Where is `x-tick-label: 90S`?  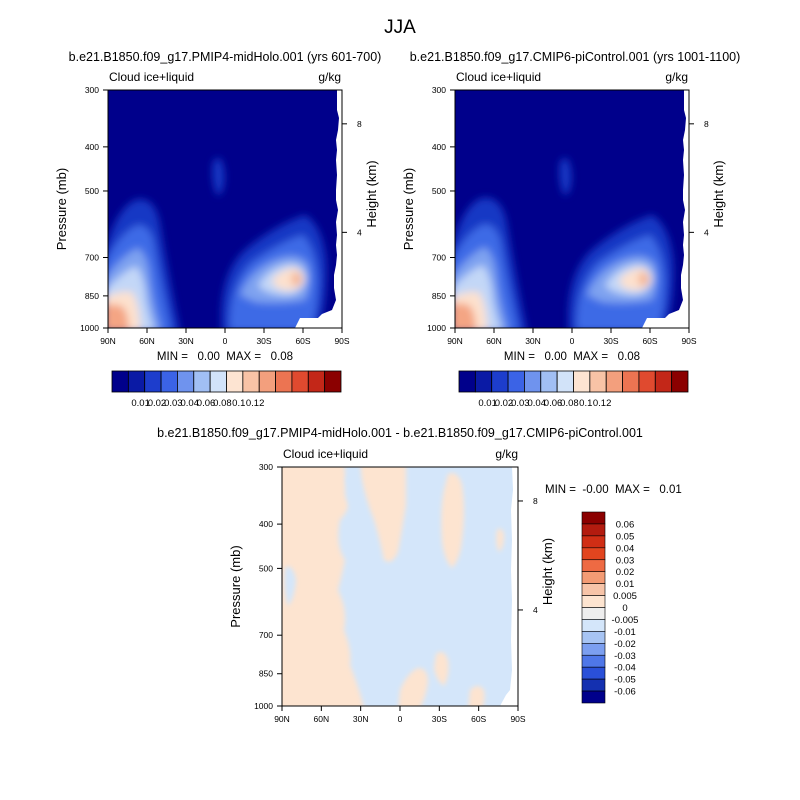 x-tick-label: 90S is located at coordinates (517, 719).